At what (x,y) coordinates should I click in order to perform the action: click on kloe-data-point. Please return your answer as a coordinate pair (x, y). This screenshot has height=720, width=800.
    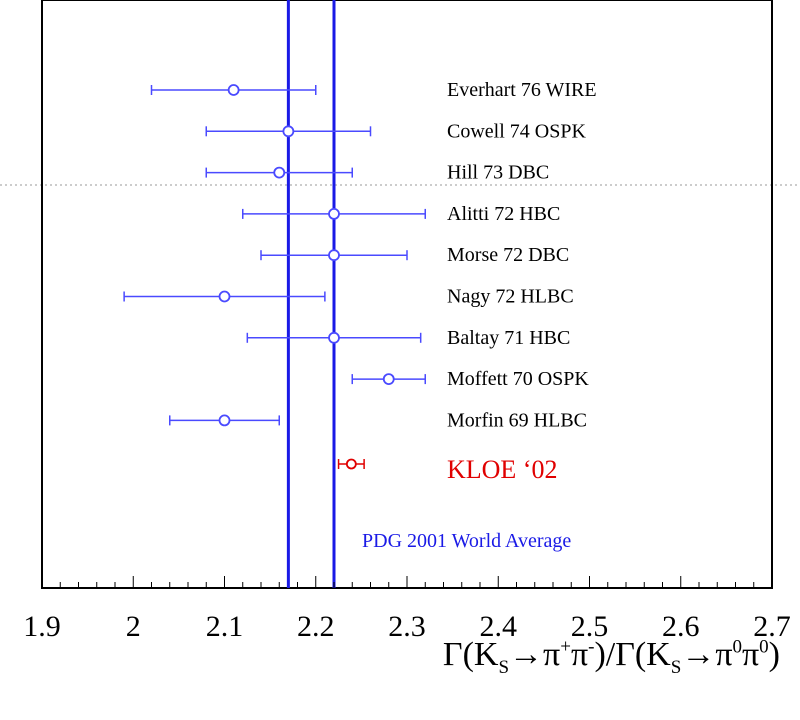
    Looking at the image, I should click on (351, 464).